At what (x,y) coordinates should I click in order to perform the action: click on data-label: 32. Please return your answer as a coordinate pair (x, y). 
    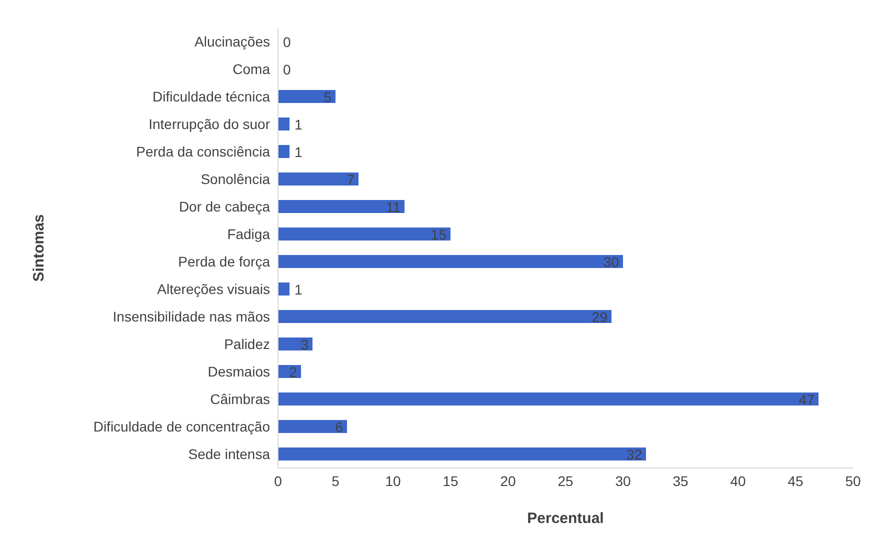
    Looking at the image, I should click on (634, 454).